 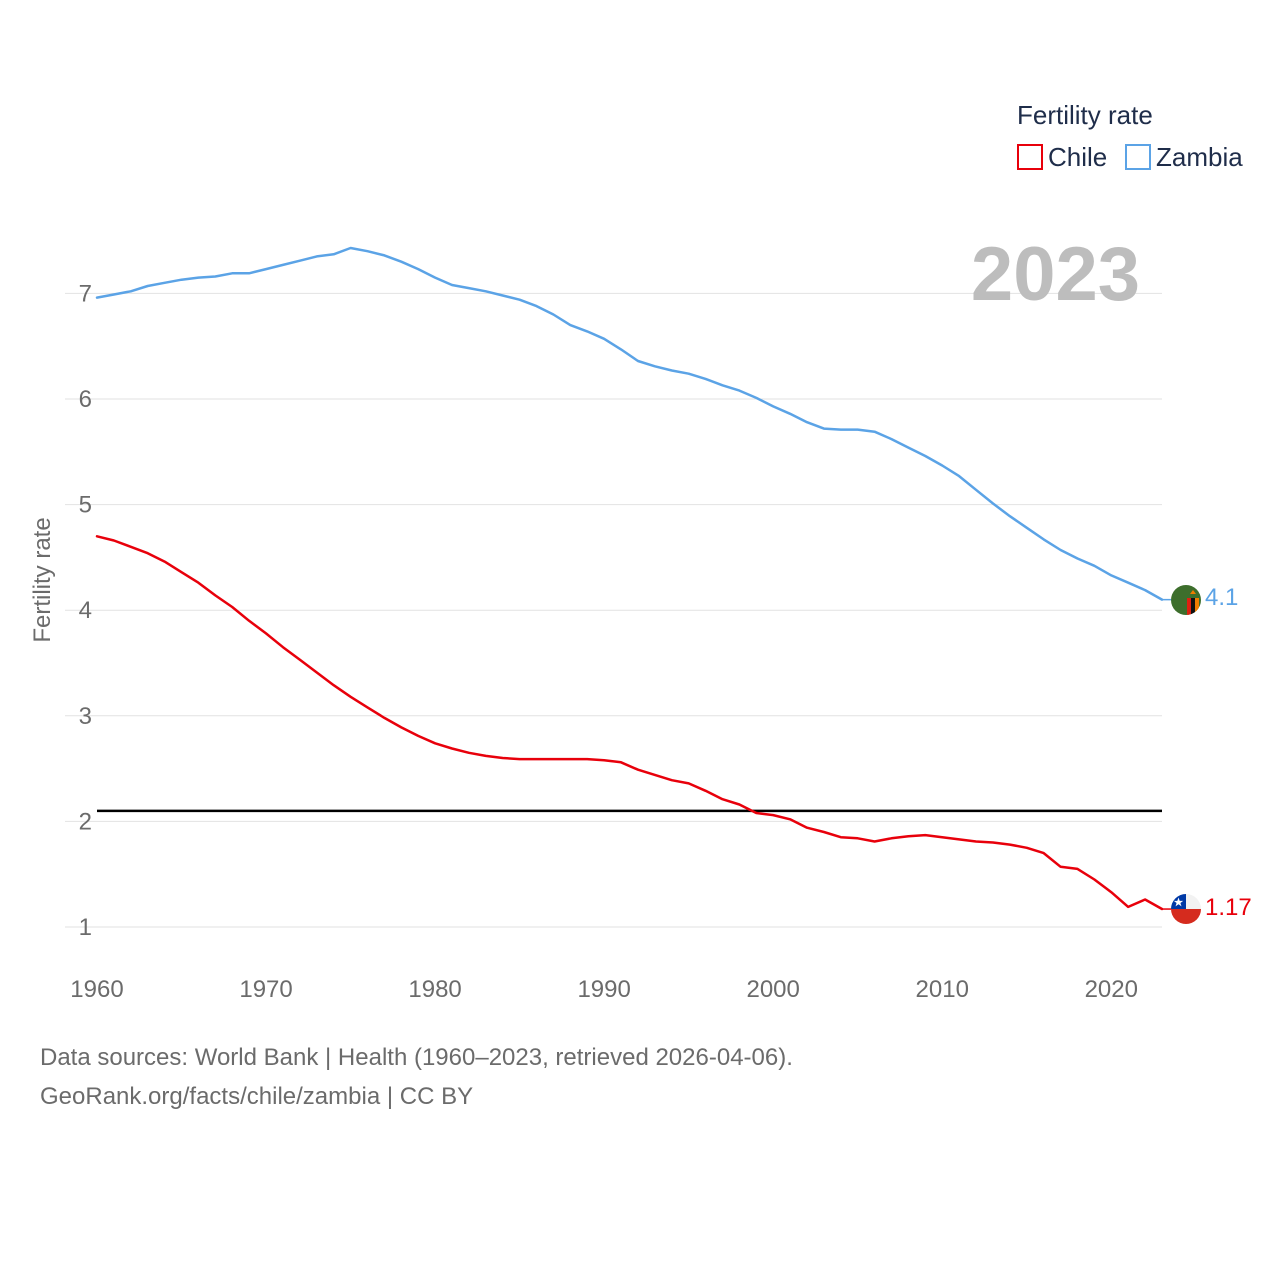 What do you see at coordinates (1186, 600) in the screenshot?
I see `zambia-flag-icon` at bounding box center [1186, 600].